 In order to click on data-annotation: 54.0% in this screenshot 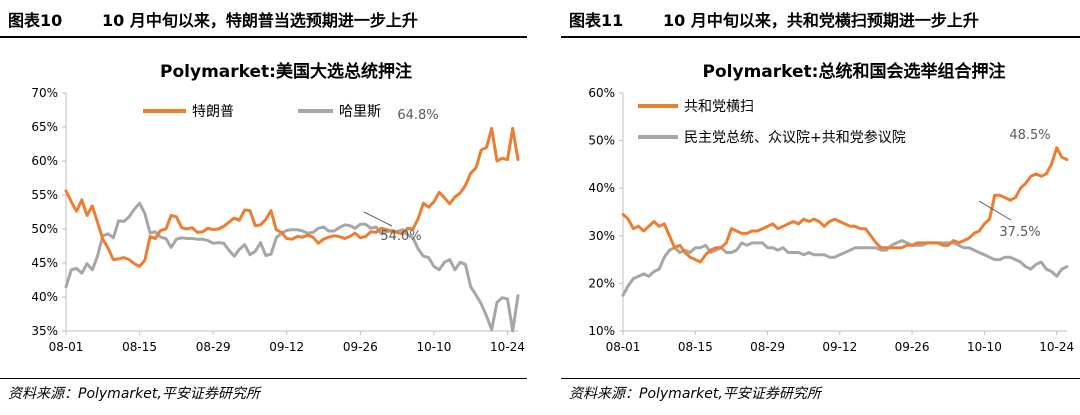, I will do `click(400, 236)`.